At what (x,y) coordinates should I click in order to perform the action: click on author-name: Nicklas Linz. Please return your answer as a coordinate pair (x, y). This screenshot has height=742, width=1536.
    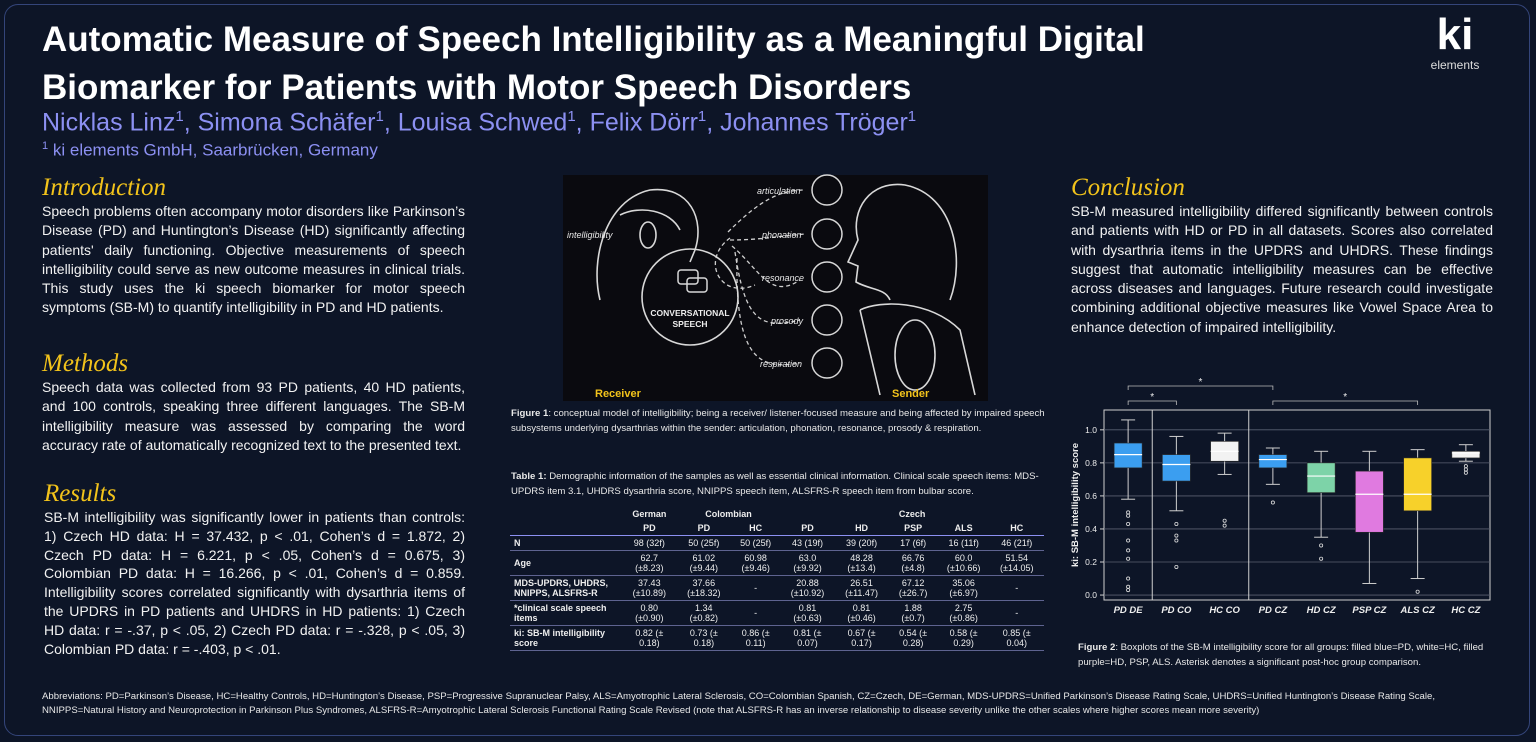
    Looking at the image, I should click on (109, 122).